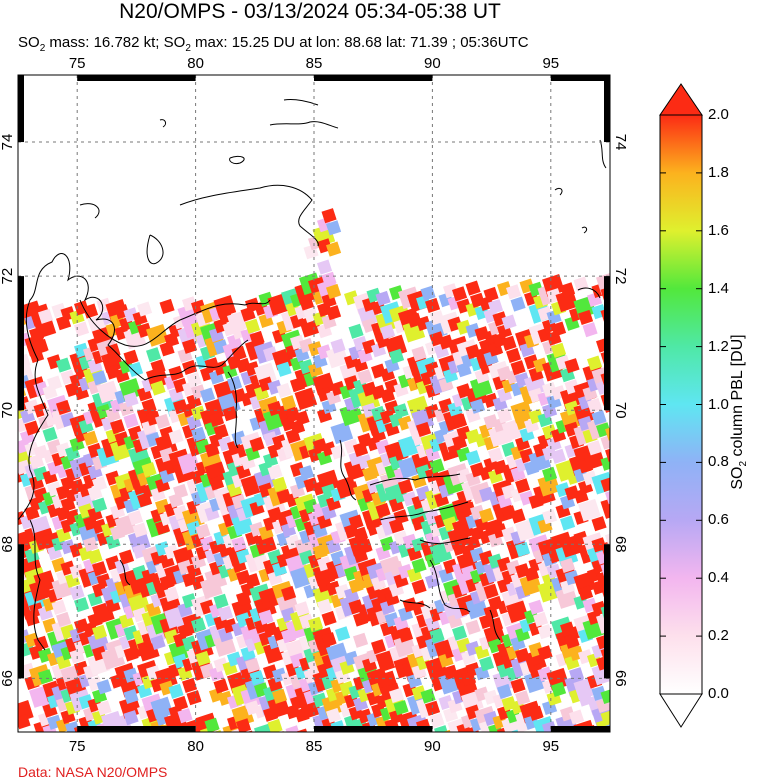 This screenshot has width=757, height=783. What do you see at coordinates (718, 346) in the screenshot?
I see `colorbar-label: 1.2` at bounding box center [718, 346].